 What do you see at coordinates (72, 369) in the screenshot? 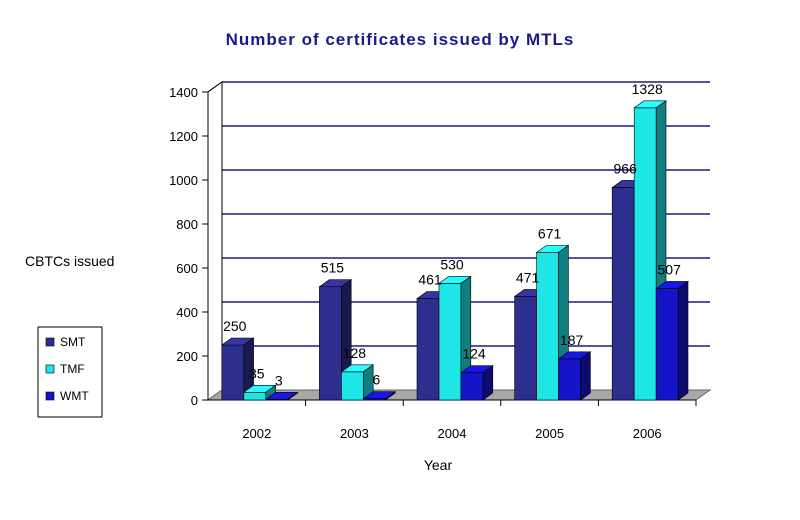
I see `legend-label: TMF` at bounding box center [72, 369].